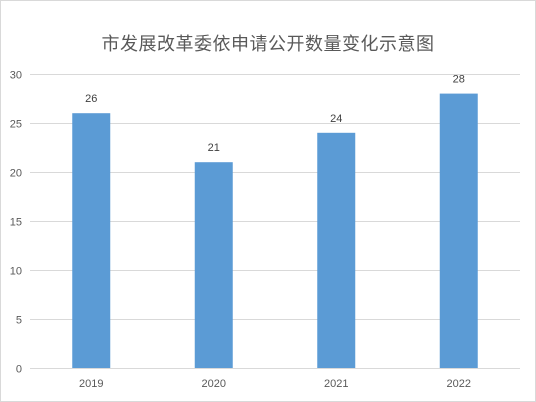  What do you see at coordinates (91, 384) in the screenshot?
I see `x-tick-label-2019: 2019` at bounding box center [91, 384].